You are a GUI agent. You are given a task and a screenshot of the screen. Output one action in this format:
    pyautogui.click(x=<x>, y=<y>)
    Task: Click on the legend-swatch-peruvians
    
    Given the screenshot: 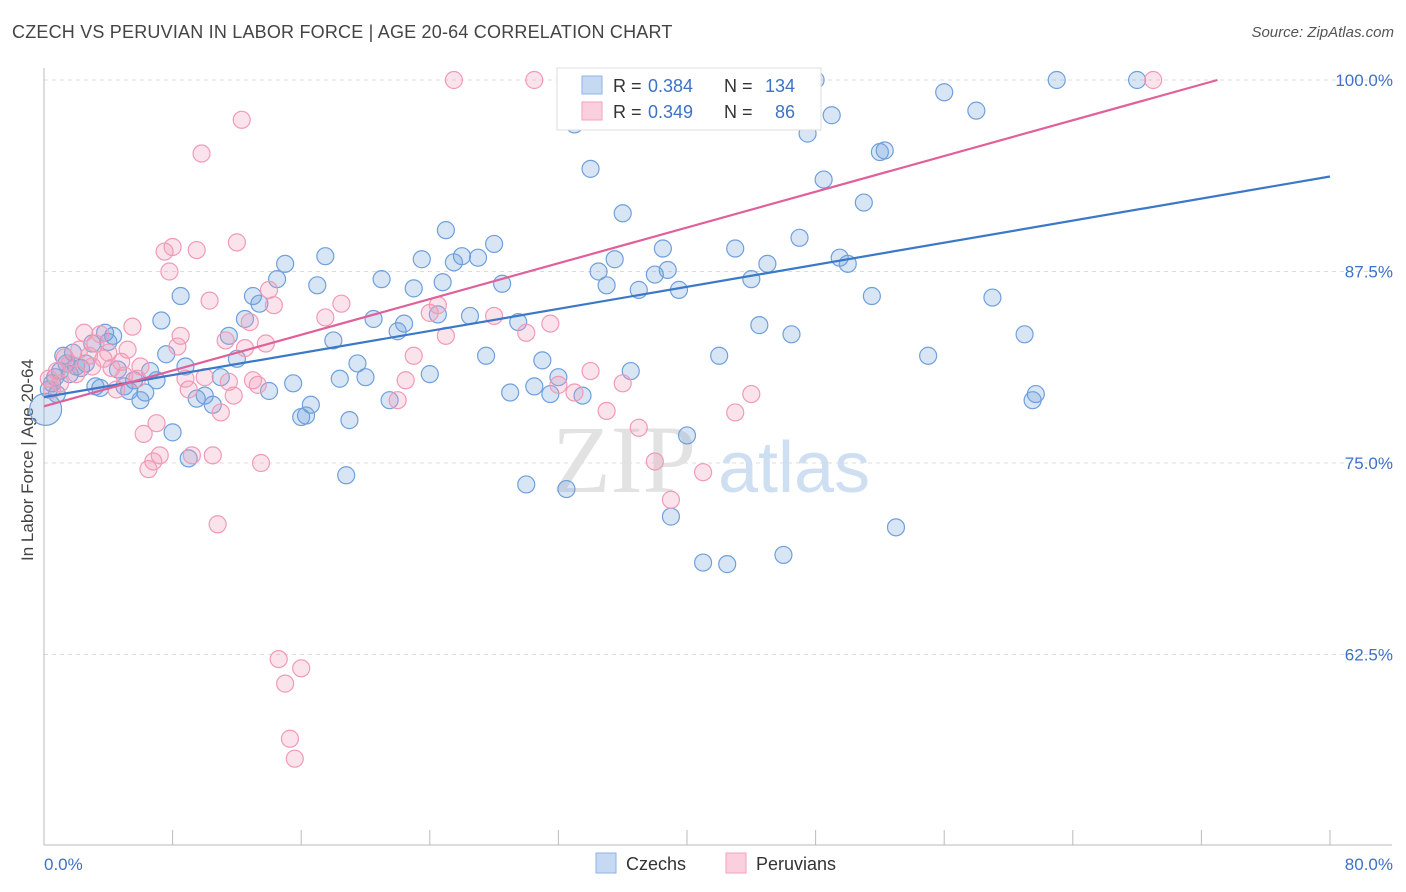 What is the action you would take?
    pyautogui.click(x=736, y=863)
    